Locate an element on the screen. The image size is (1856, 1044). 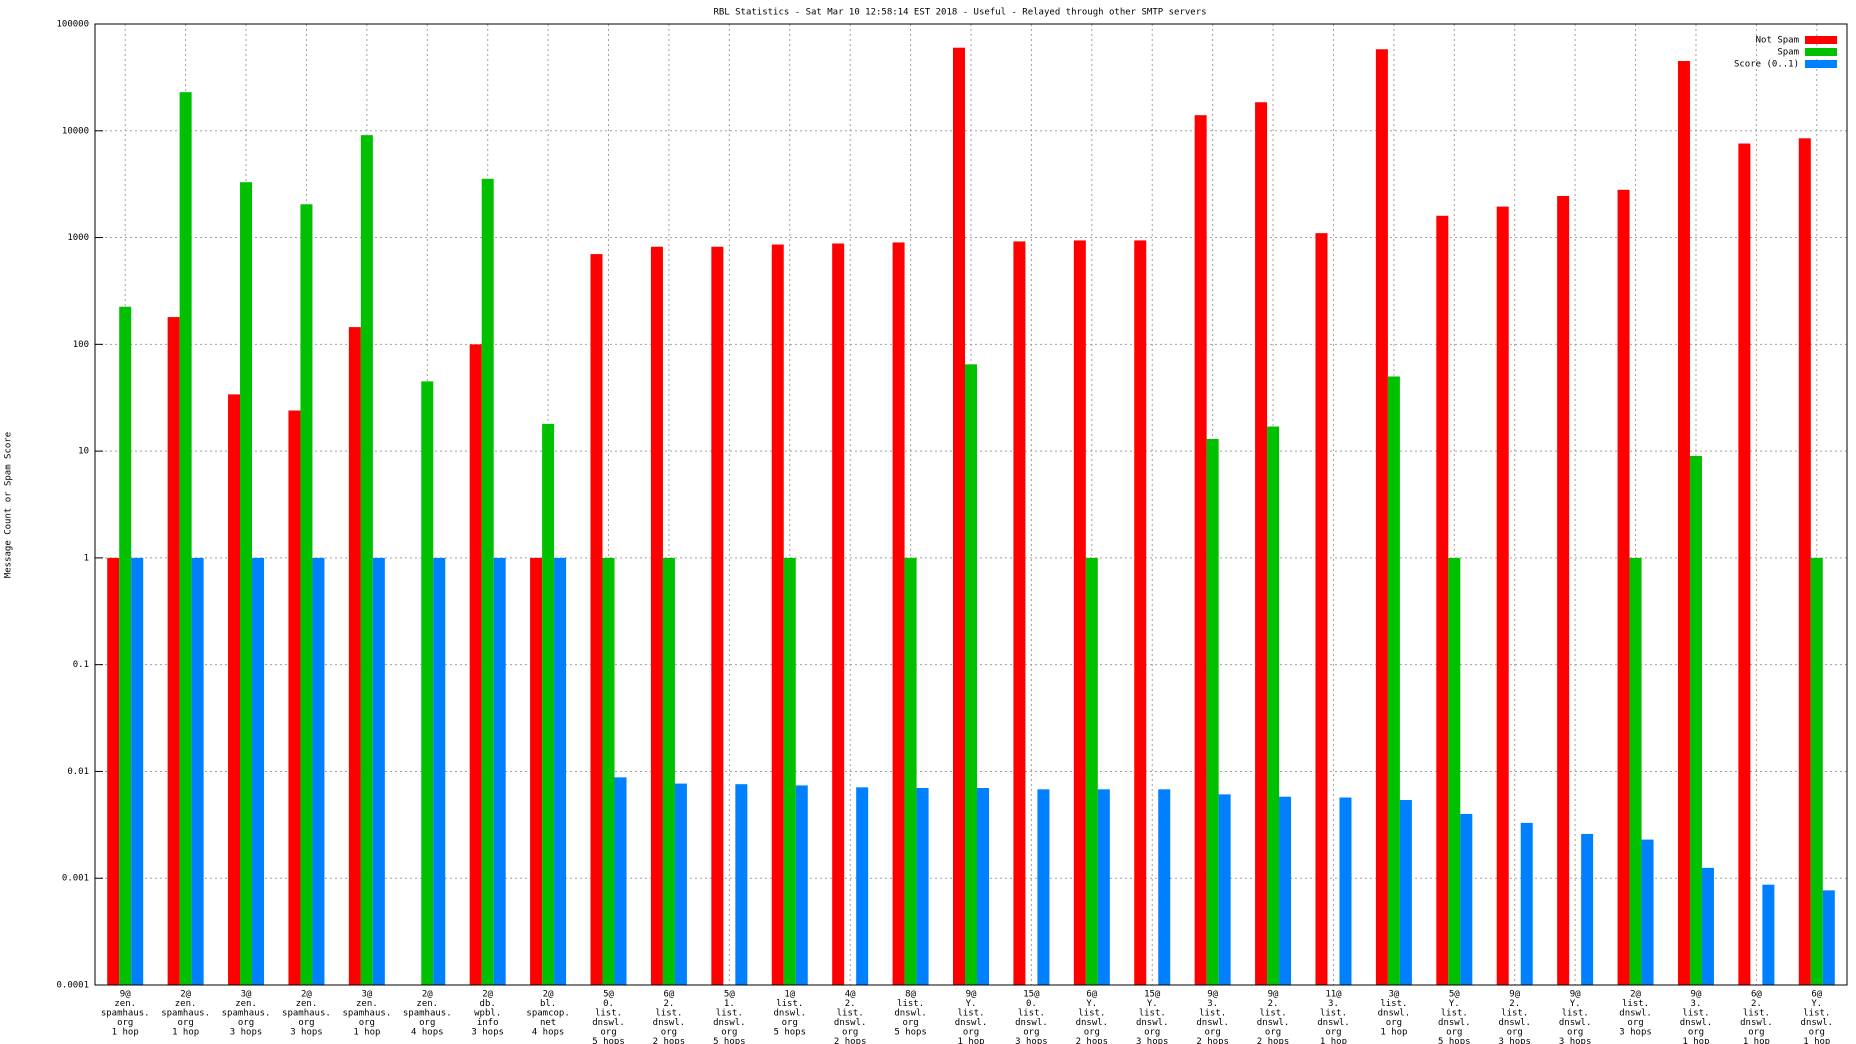
x-tick-label: wpbl. is located at coordinates (487, 1014).